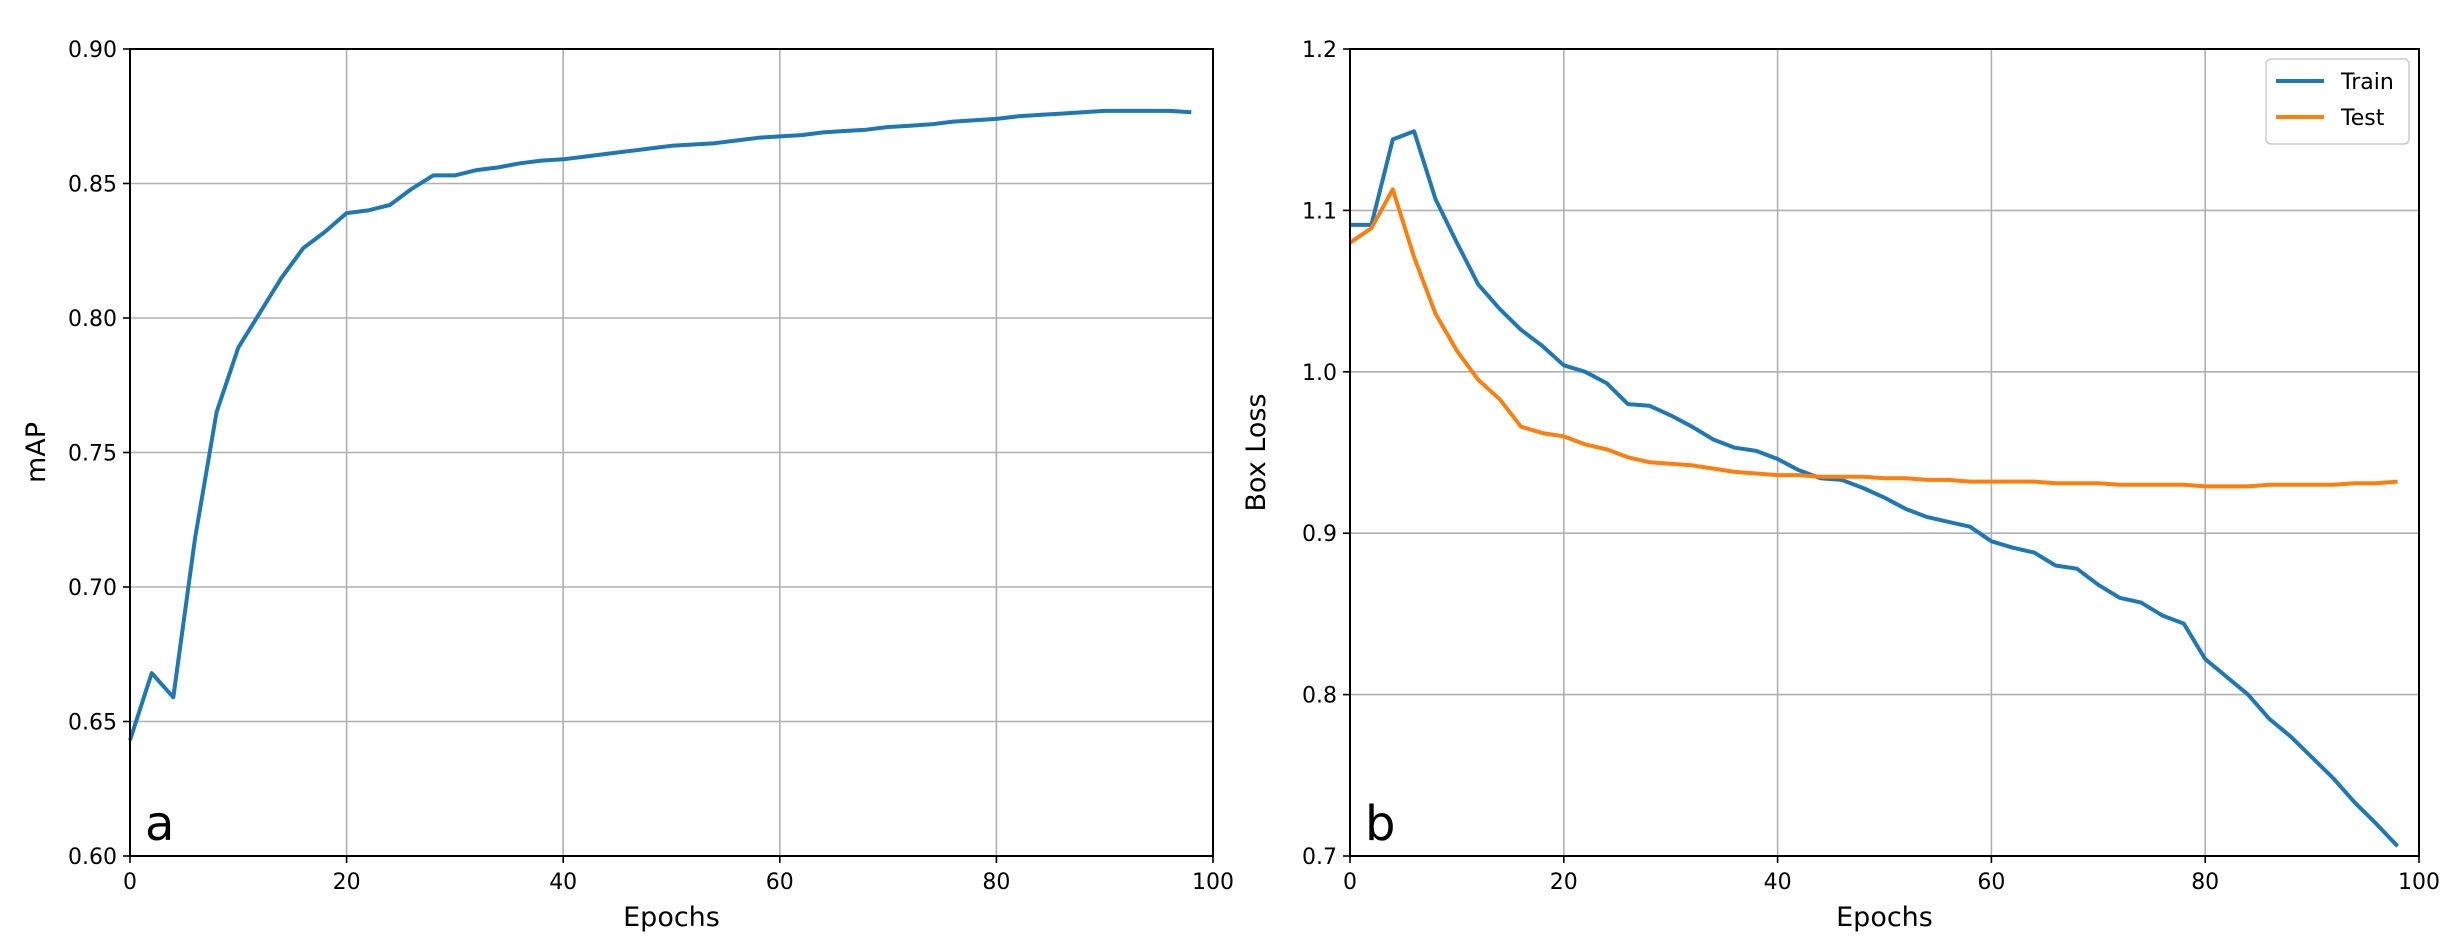 This screenshot has width=2453, height=940. What do you see at coordinates (36, 452) in the screenshot?
I see `y-axis-label: mAP` at bounding box center [36, 452].